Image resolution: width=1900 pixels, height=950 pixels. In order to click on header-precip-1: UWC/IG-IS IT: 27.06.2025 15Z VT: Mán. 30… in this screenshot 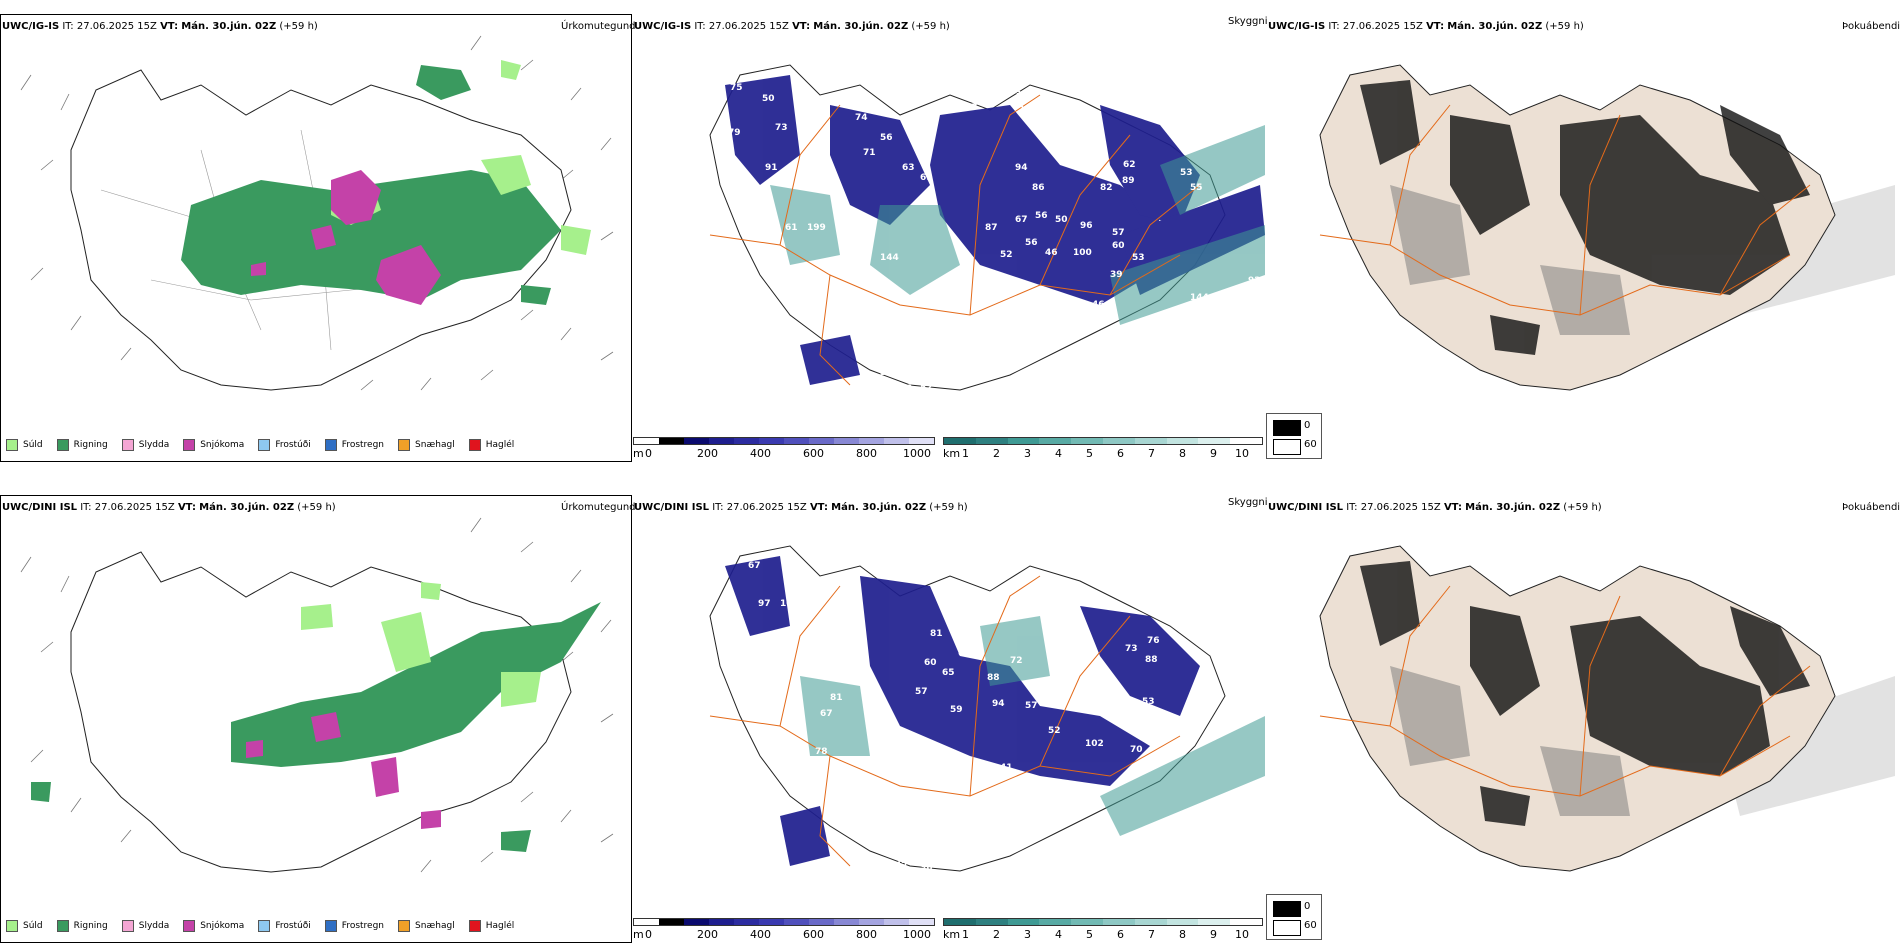, I will do `click(160, 26)`.